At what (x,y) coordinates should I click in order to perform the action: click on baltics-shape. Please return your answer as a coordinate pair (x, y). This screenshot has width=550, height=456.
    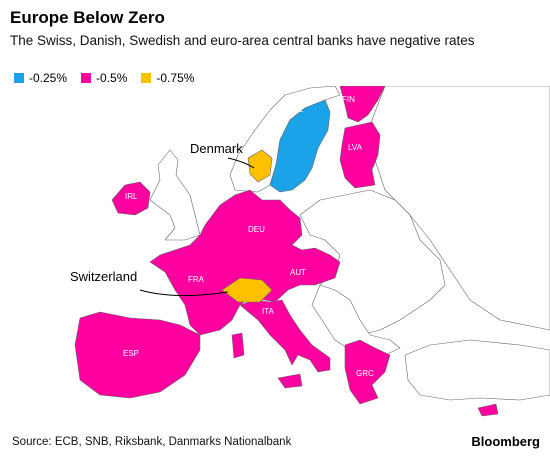
    Looking at the image, I should click on (360, 155).